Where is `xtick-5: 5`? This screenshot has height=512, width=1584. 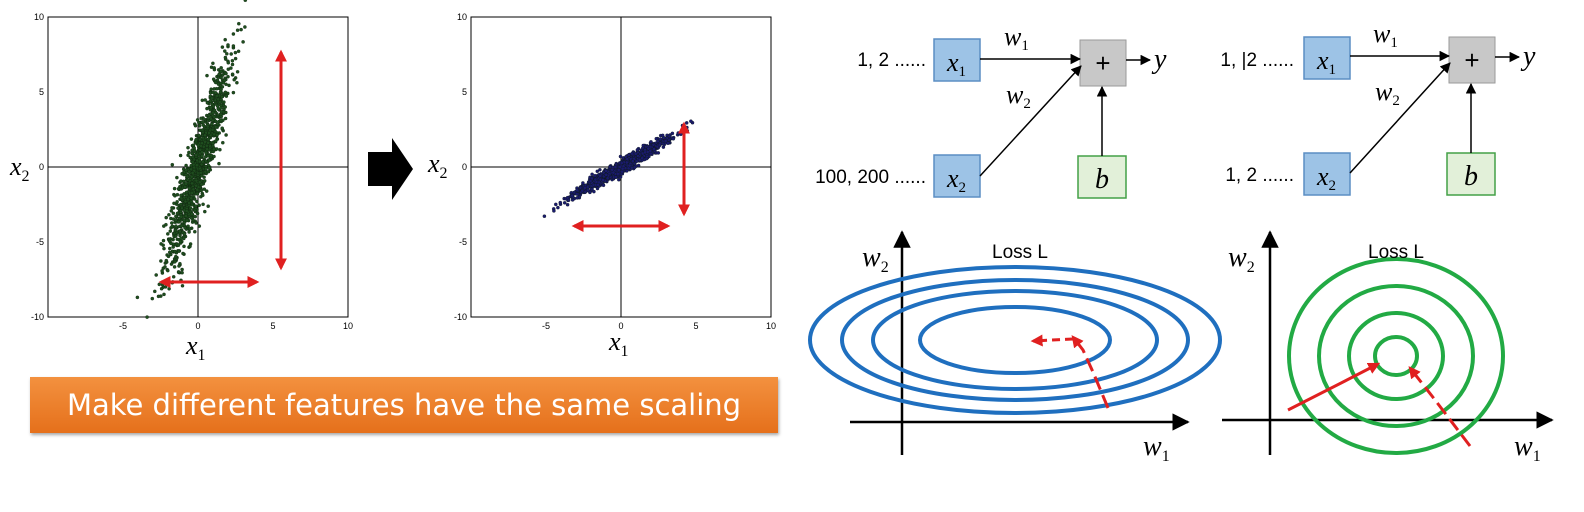 xtick-5: 5 is located at coordinates (695, 326).